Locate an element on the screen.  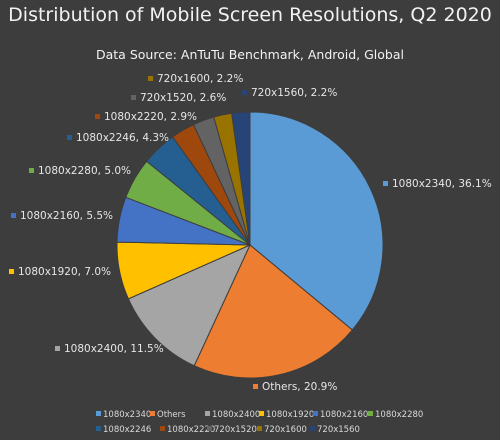
data-label-1080x2280: 1080x2280, 5.0% is located at coordinates (84, 171).